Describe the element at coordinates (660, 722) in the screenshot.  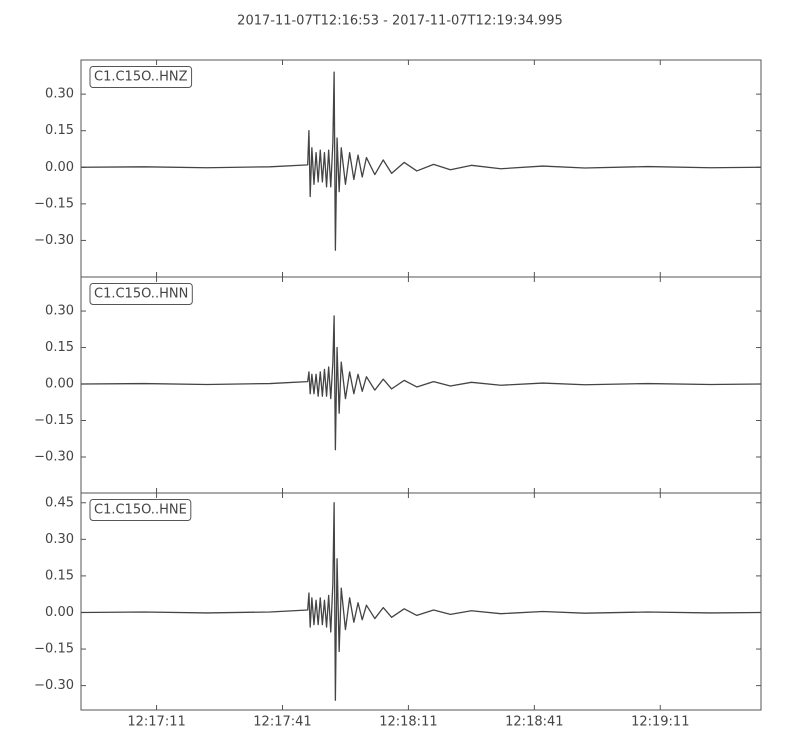
I see `x-tick-label: 12:19:11` at that location.